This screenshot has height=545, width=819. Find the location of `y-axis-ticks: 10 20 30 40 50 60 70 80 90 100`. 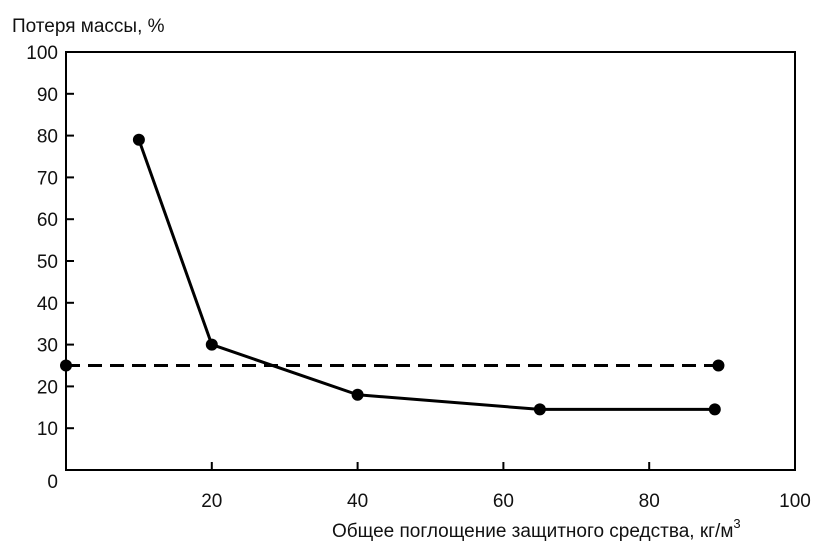

y-axis-ticks: 10 20 30 40 50 60 70 80 90 100 is located at coordinates (50, 241).